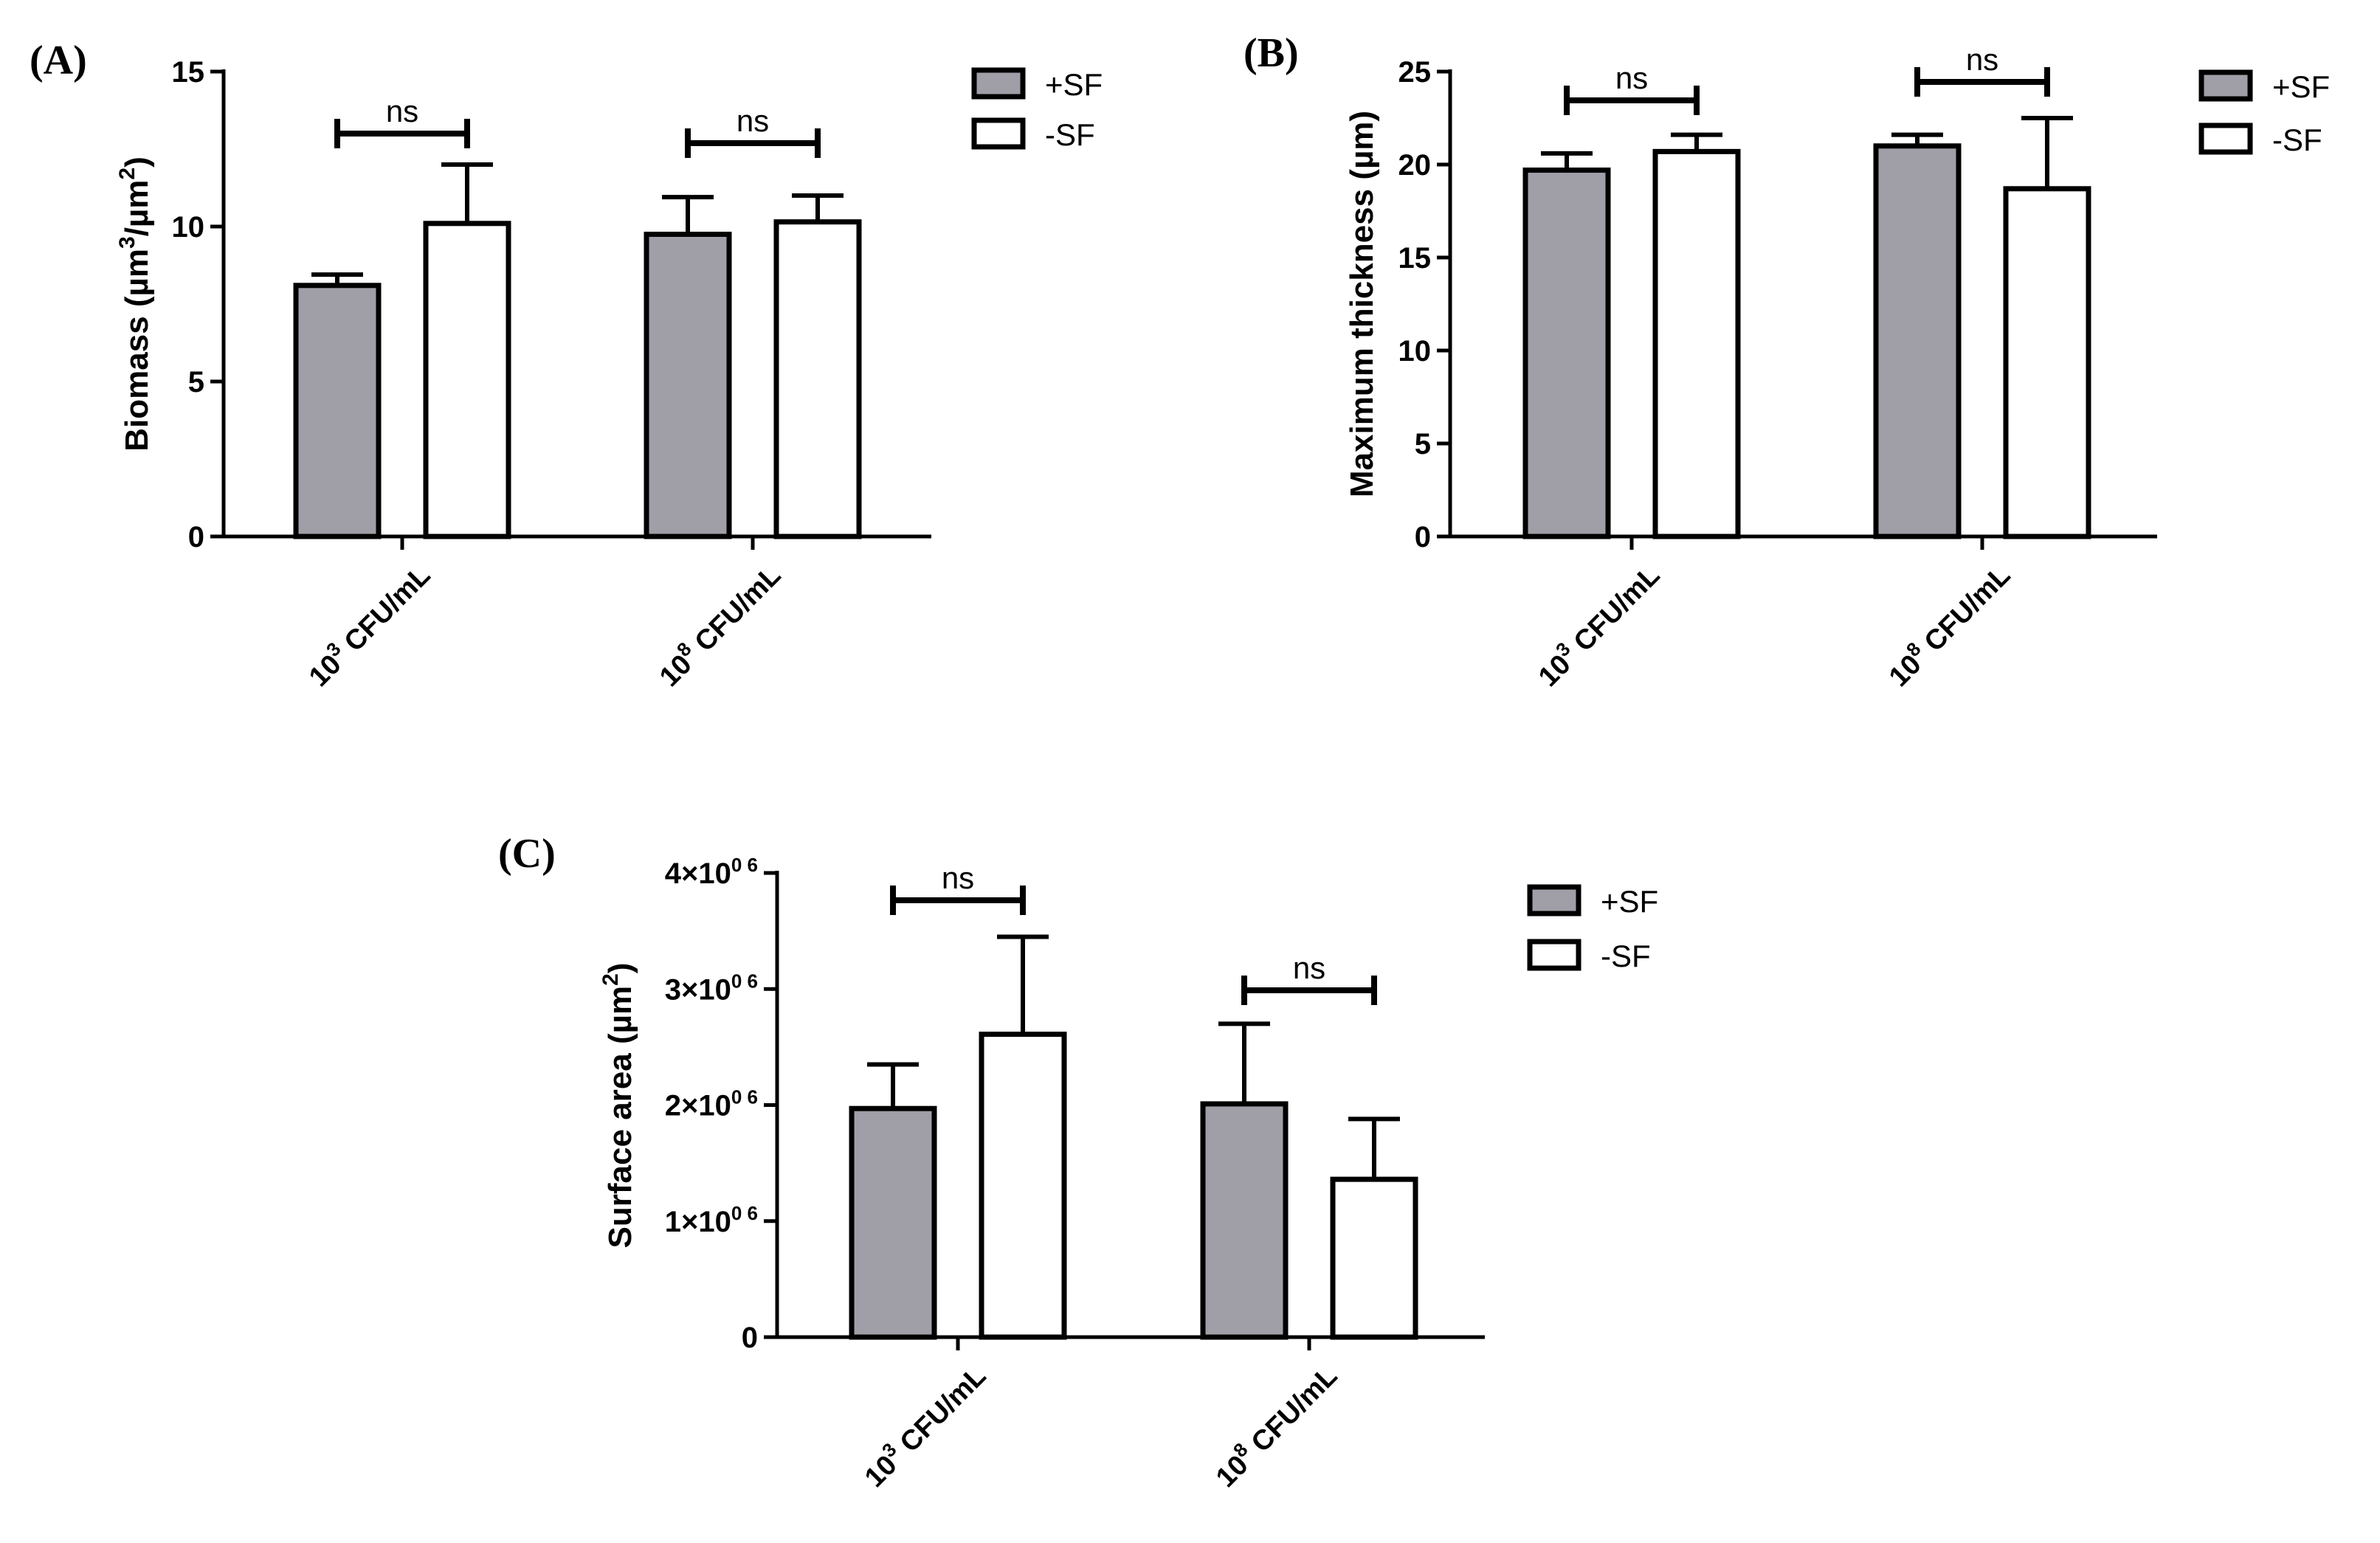  I want to click on y-tick-label: 1×100 6, so click(712, 1220).